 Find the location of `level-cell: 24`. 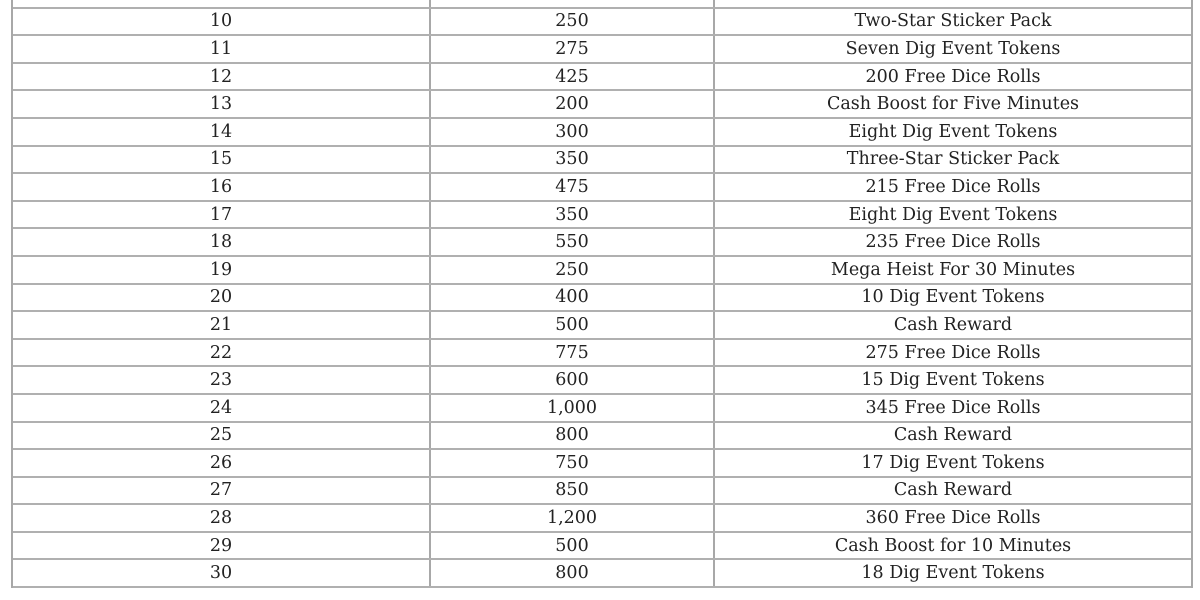

level-cell: 24 is located at coordinates (221, 407).